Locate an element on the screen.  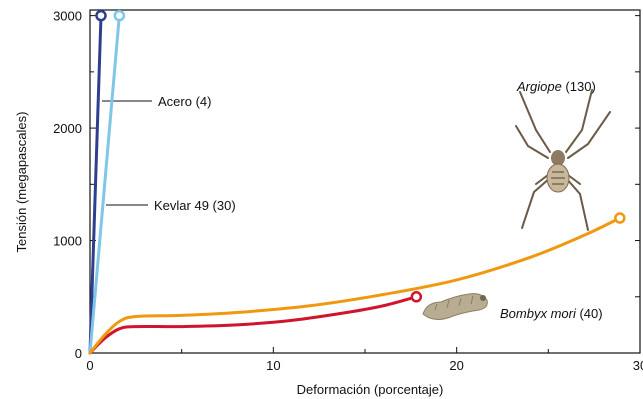
bombyx-label-part: Bombyx mori is located at coordinates (538, 313).